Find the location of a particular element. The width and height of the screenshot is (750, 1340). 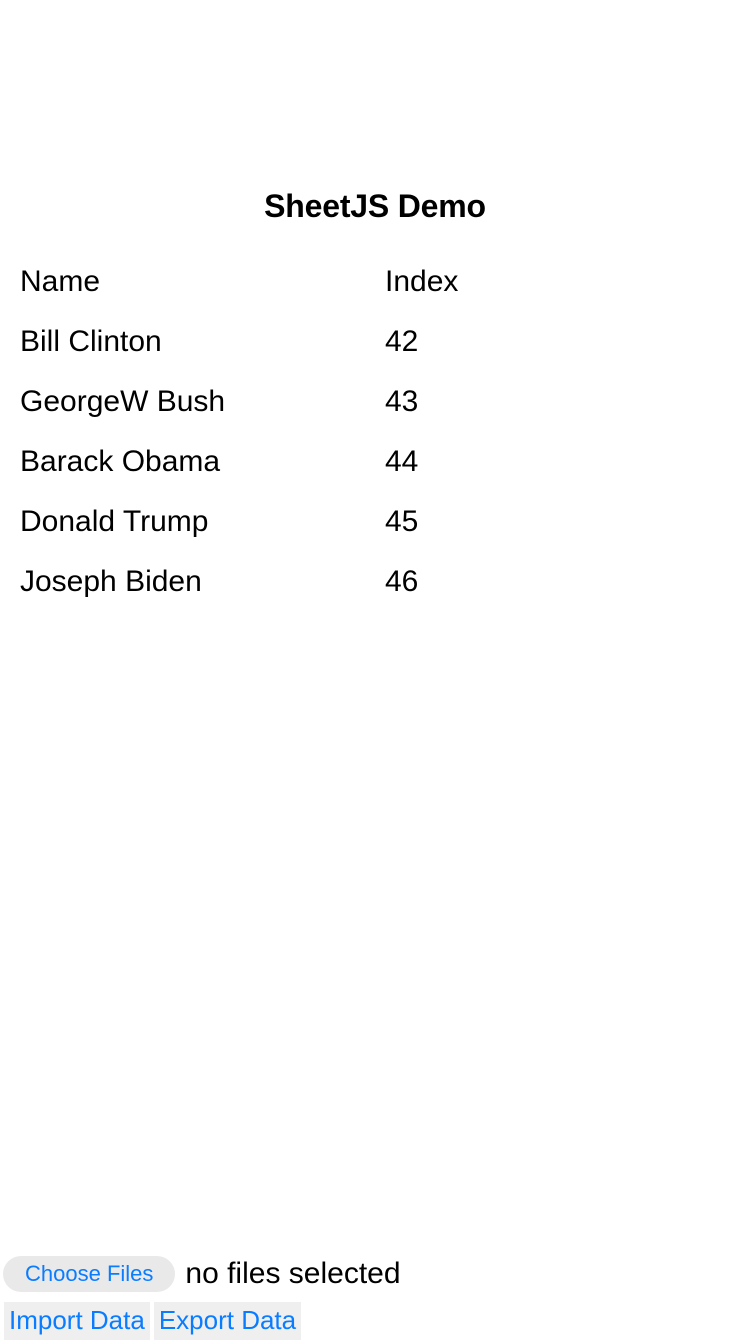

choose-files-button: Choose Files is located at coordinates (89, 1274).